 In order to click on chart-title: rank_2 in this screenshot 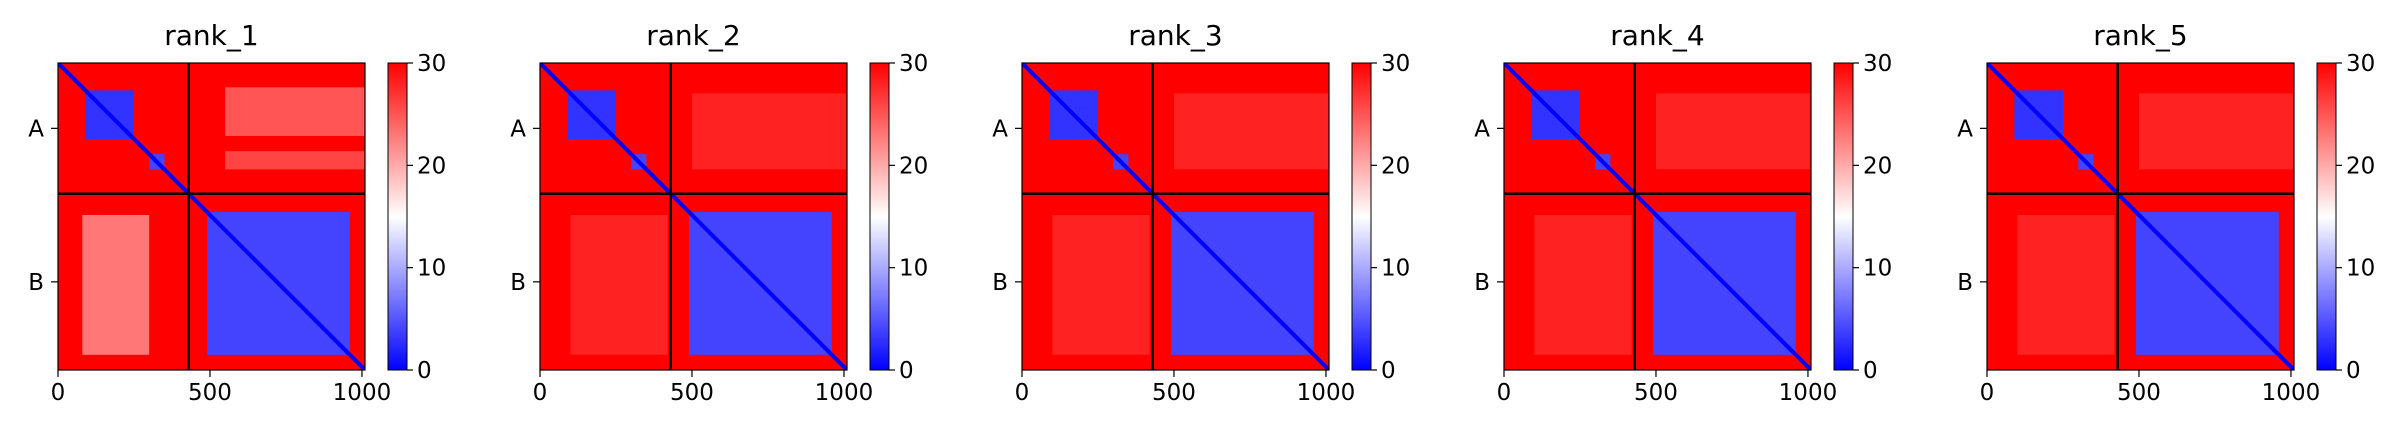, I will do `click(693, 35)`.